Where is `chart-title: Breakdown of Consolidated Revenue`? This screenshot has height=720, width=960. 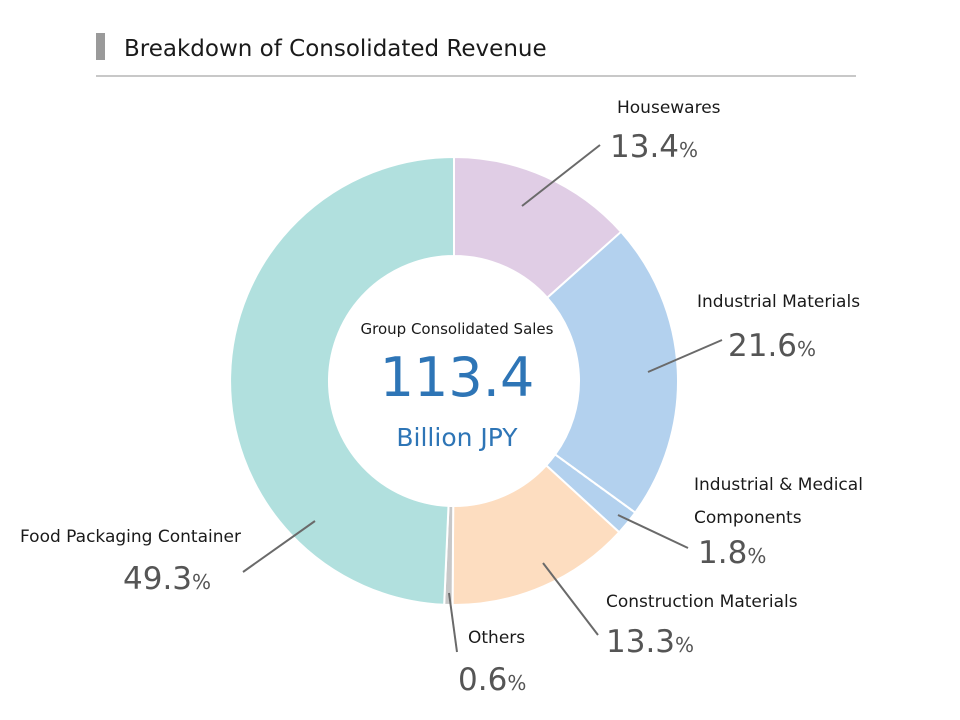
chart-title: Breakdown of Consolidated Revenue is located at coordinates (335, 49).